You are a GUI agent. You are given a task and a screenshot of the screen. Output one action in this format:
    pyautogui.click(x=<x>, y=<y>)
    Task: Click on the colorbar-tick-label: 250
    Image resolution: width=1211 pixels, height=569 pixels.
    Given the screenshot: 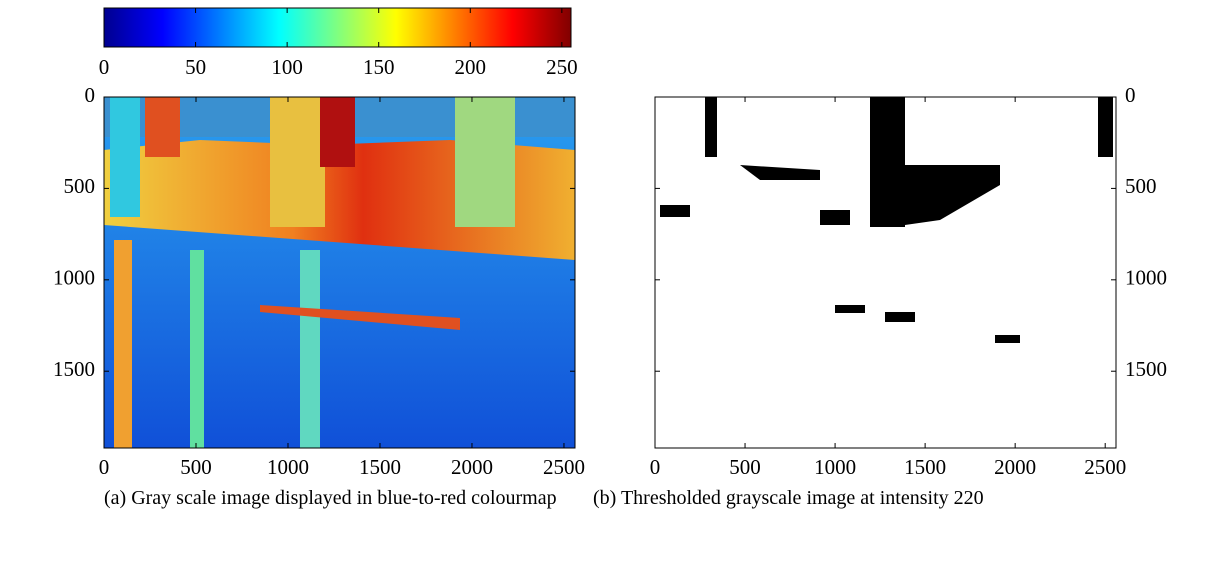 What is the action you would take?
    pyautogui.click(x=562, y=67)
    